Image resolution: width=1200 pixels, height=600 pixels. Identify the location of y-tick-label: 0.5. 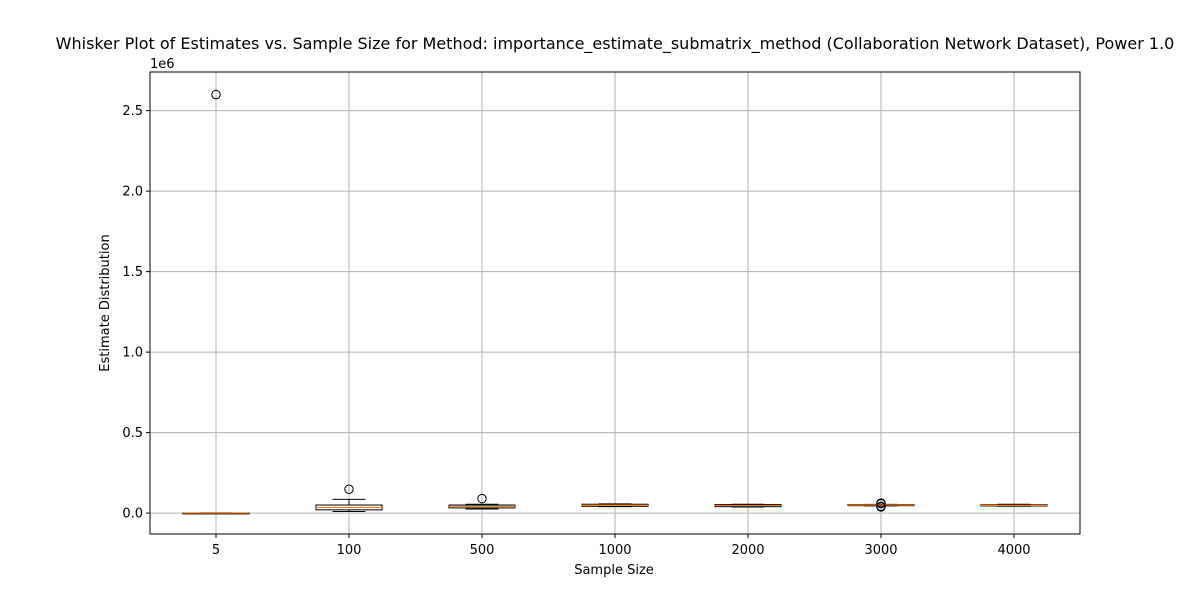
(132, 433).